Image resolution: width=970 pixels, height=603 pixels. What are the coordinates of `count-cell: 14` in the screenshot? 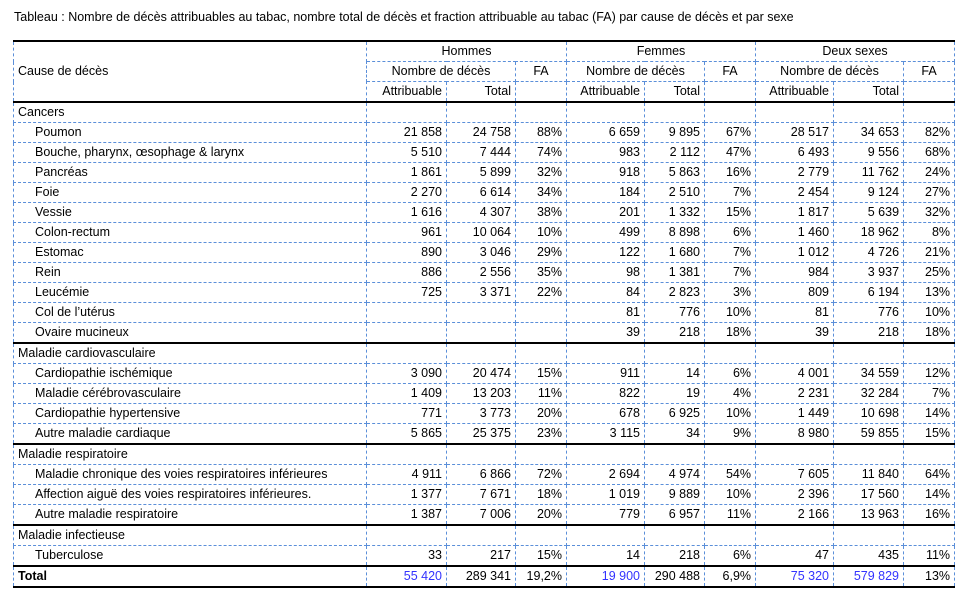 It's located at (605, 556).